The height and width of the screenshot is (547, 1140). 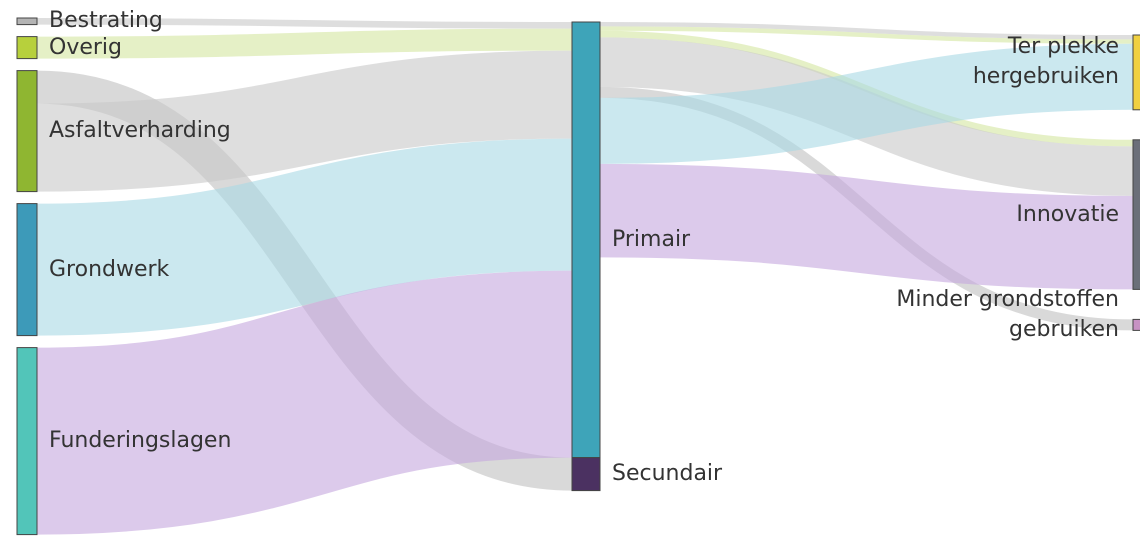 What do you see at coordinates (140, 131) in the screenshot?
I see `node-label: Asfaltverharding` at bounding box center [140, 131].